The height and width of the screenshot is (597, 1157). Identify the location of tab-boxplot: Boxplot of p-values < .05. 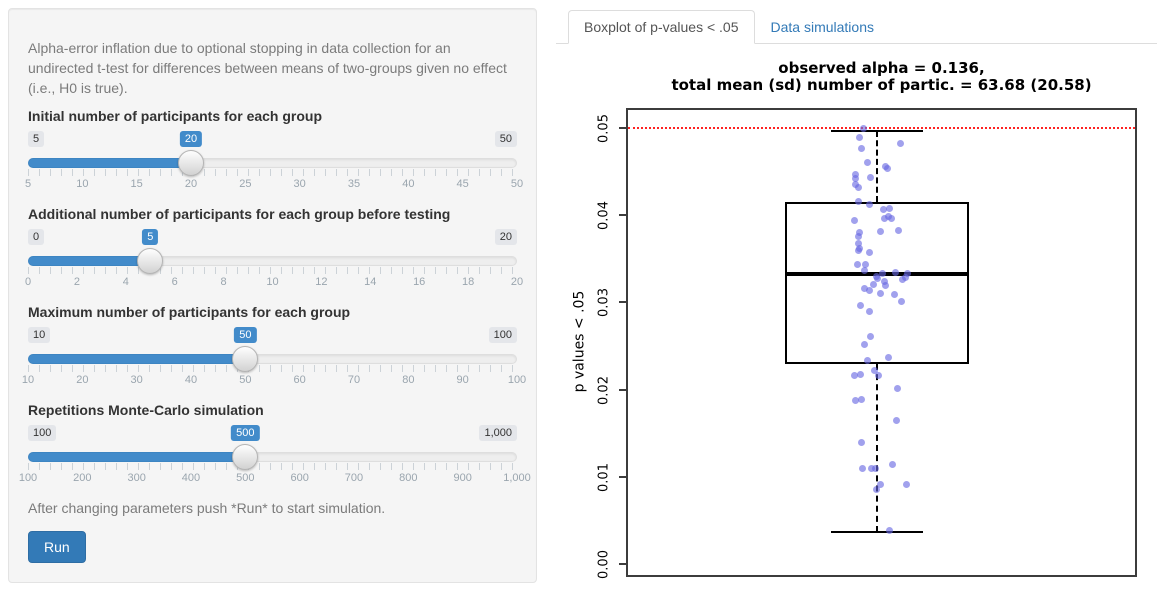
(661, 27).